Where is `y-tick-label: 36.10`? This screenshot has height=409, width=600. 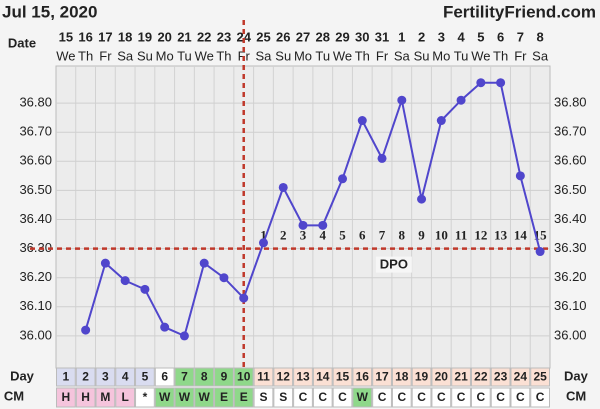
y-tick-label: 36.10 is located at coordinates (570, 305).